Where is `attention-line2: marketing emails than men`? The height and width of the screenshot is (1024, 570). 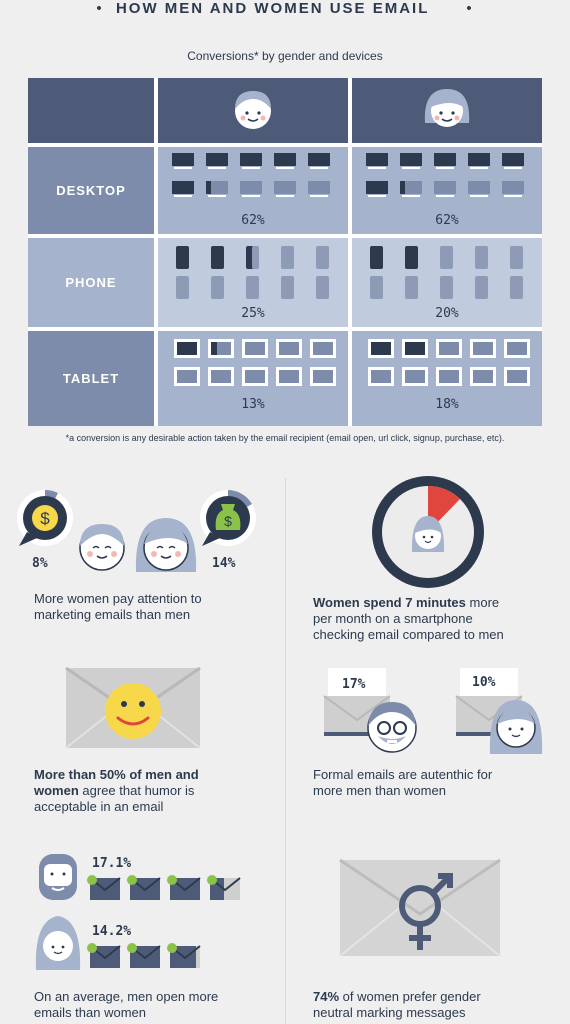
attention-line2: marketing emails than men is located at coordinates (112, 614).